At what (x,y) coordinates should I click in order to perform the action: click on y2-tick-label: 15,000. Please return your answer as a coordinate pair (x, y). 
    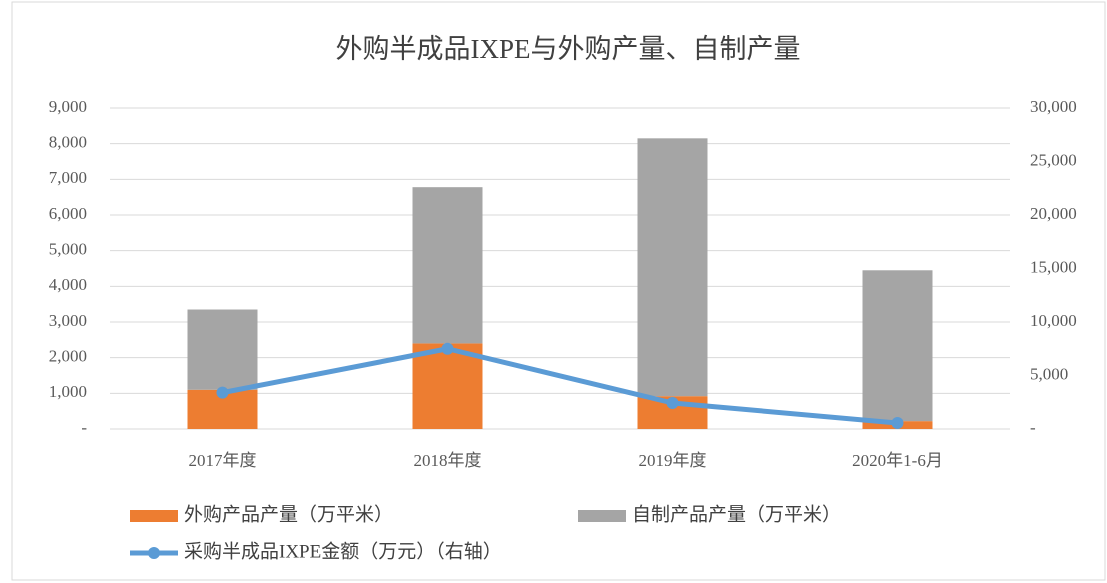
    Looking at the image, I should click on (1053, 266).